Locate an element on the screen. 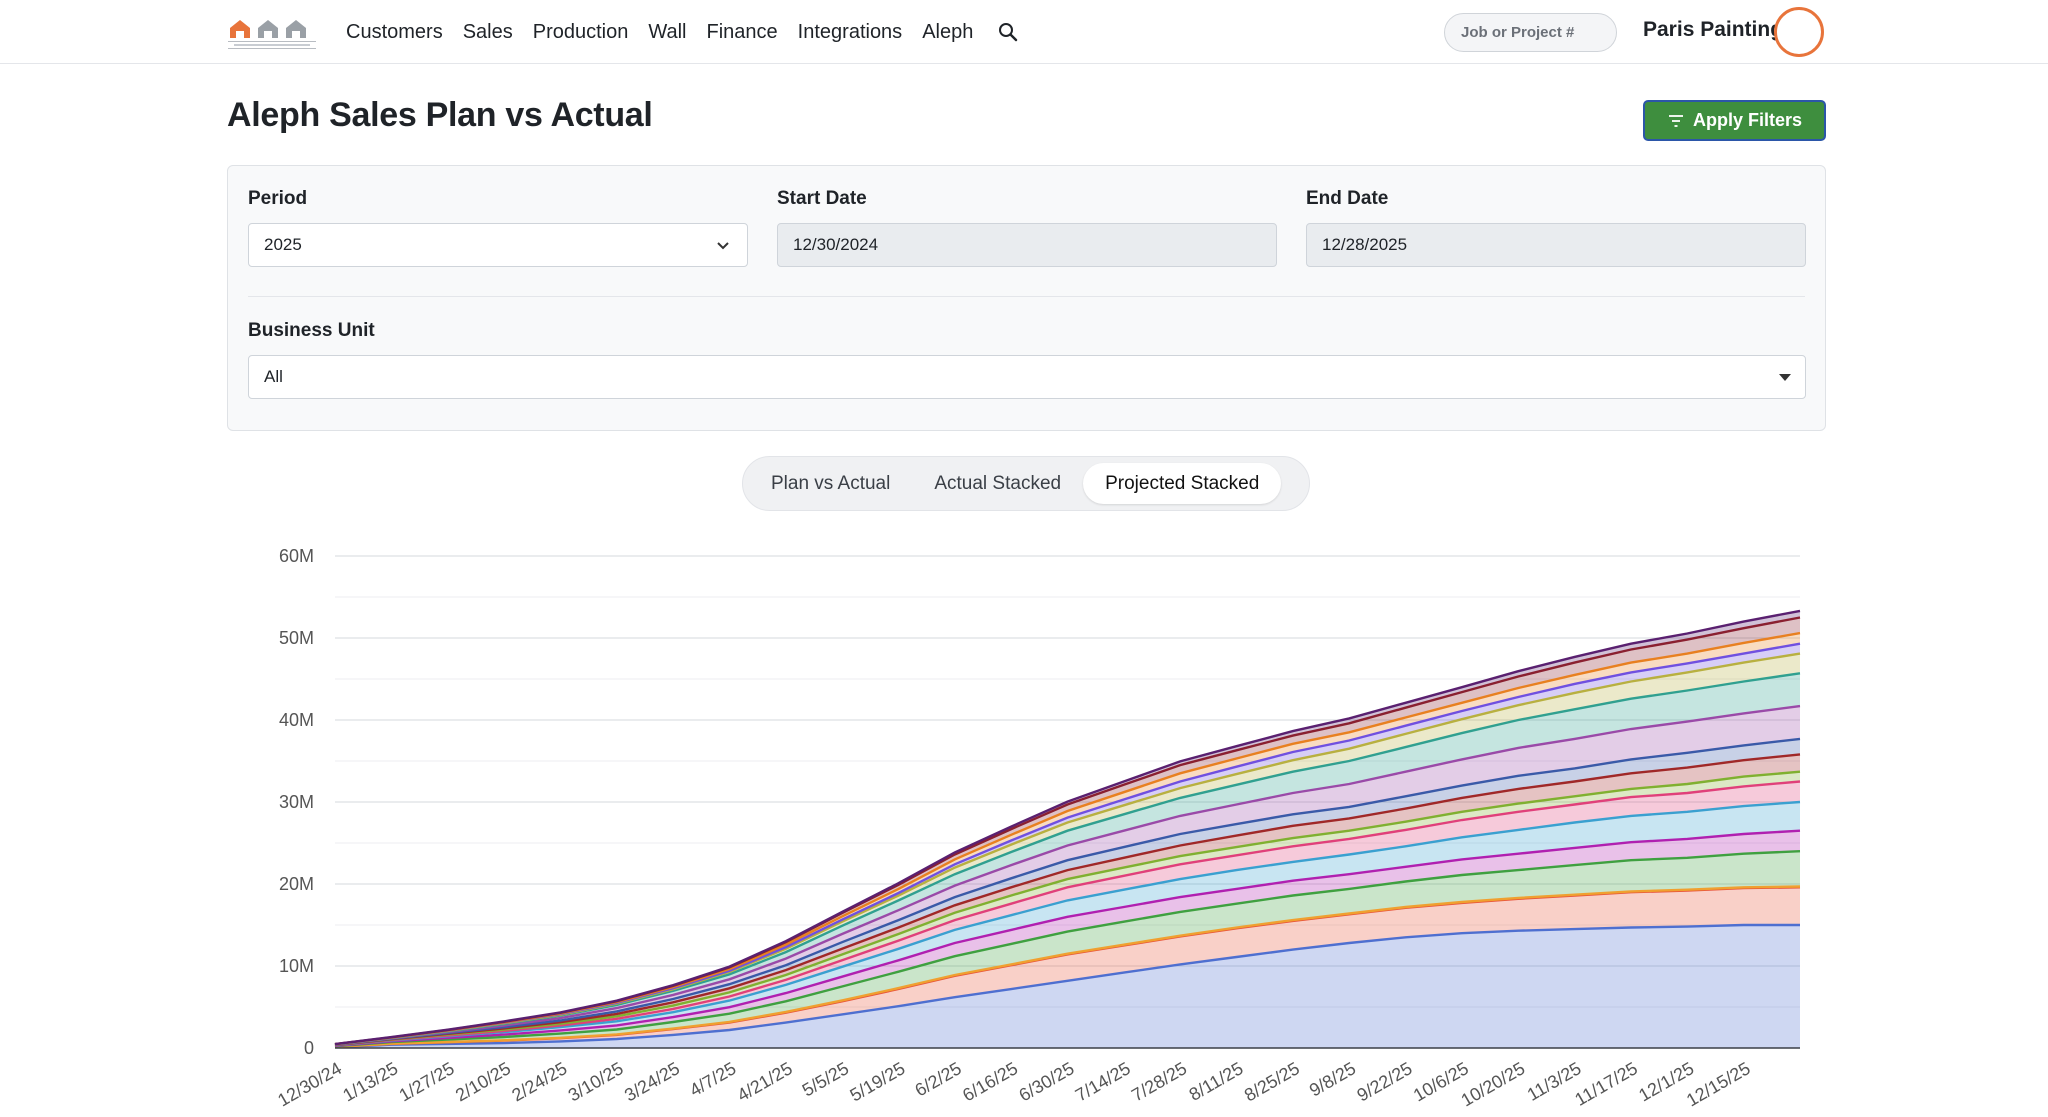  filter-icon is located at coordinates (1675, 120).